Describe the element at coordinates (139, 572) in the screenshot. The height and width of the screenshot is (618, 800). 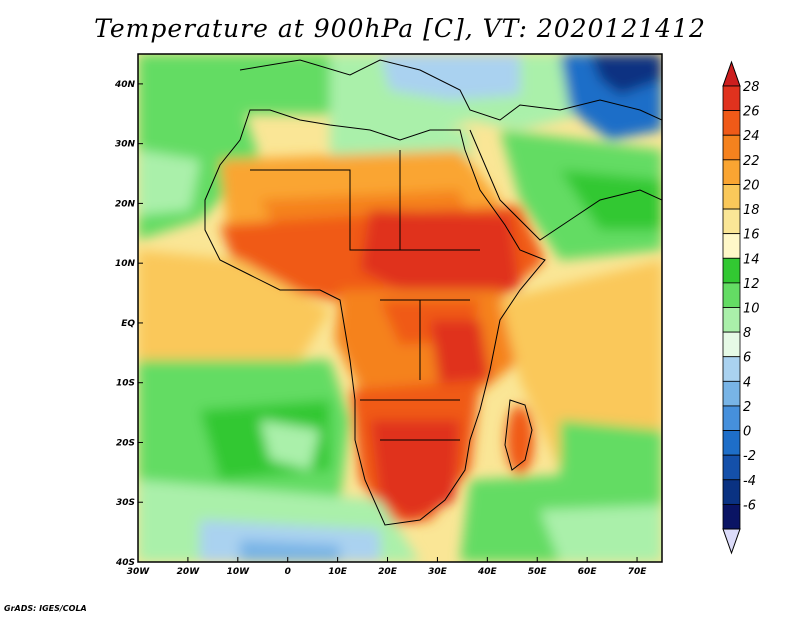
I see `lon-tick-label: 30W` at that location.